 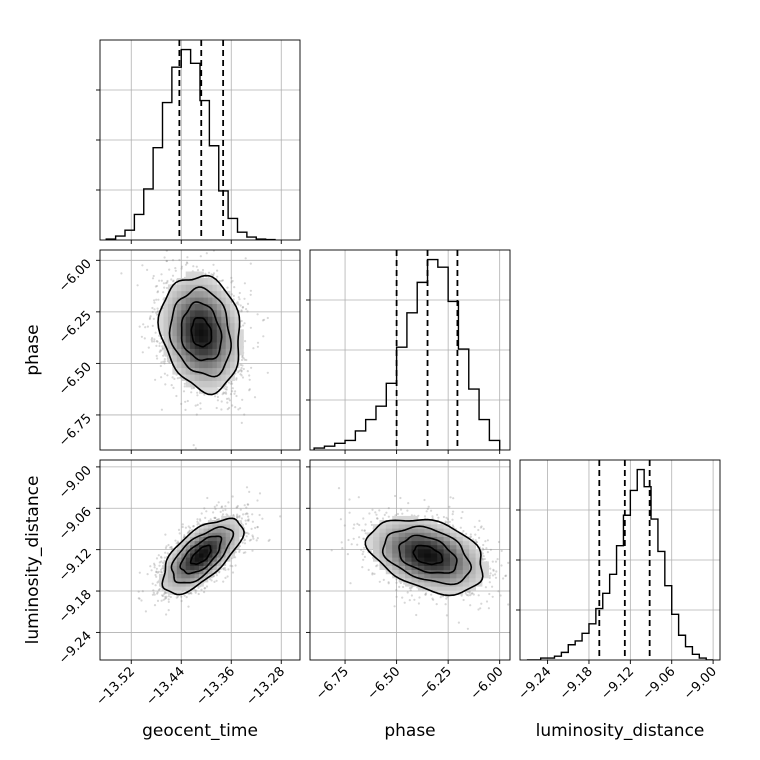 What do you see at coordinates (190, 144) in the screenshot?
I see `histogram-geocent-time` at bounding box center [190, 144].